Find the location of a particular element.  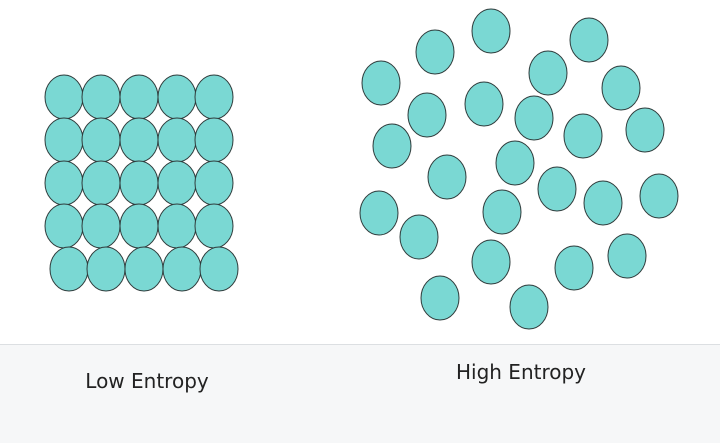

high-entropy-caption: High Entropy is located at coordinates (521, 372).